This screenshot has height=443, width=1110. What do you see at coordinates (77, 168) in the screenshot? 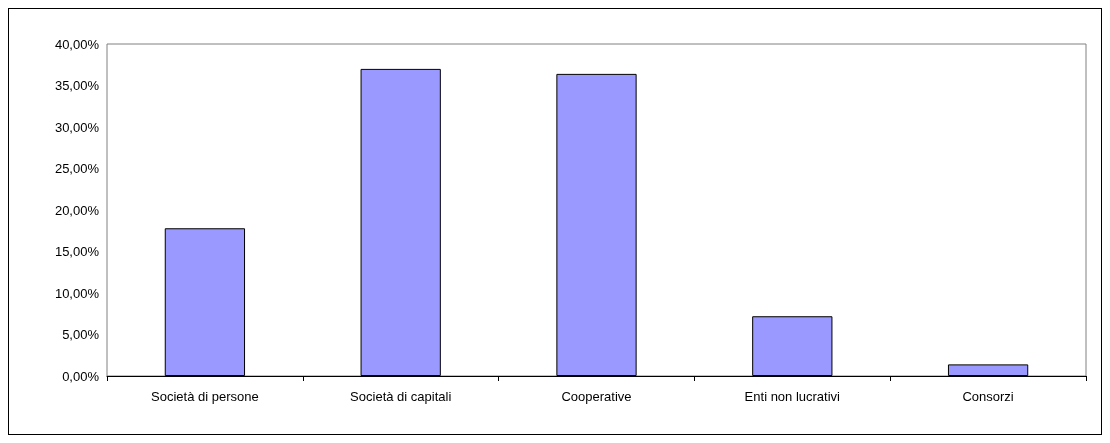
I see `y-tick-label: 25,00%` at bounding box center [77, 168].